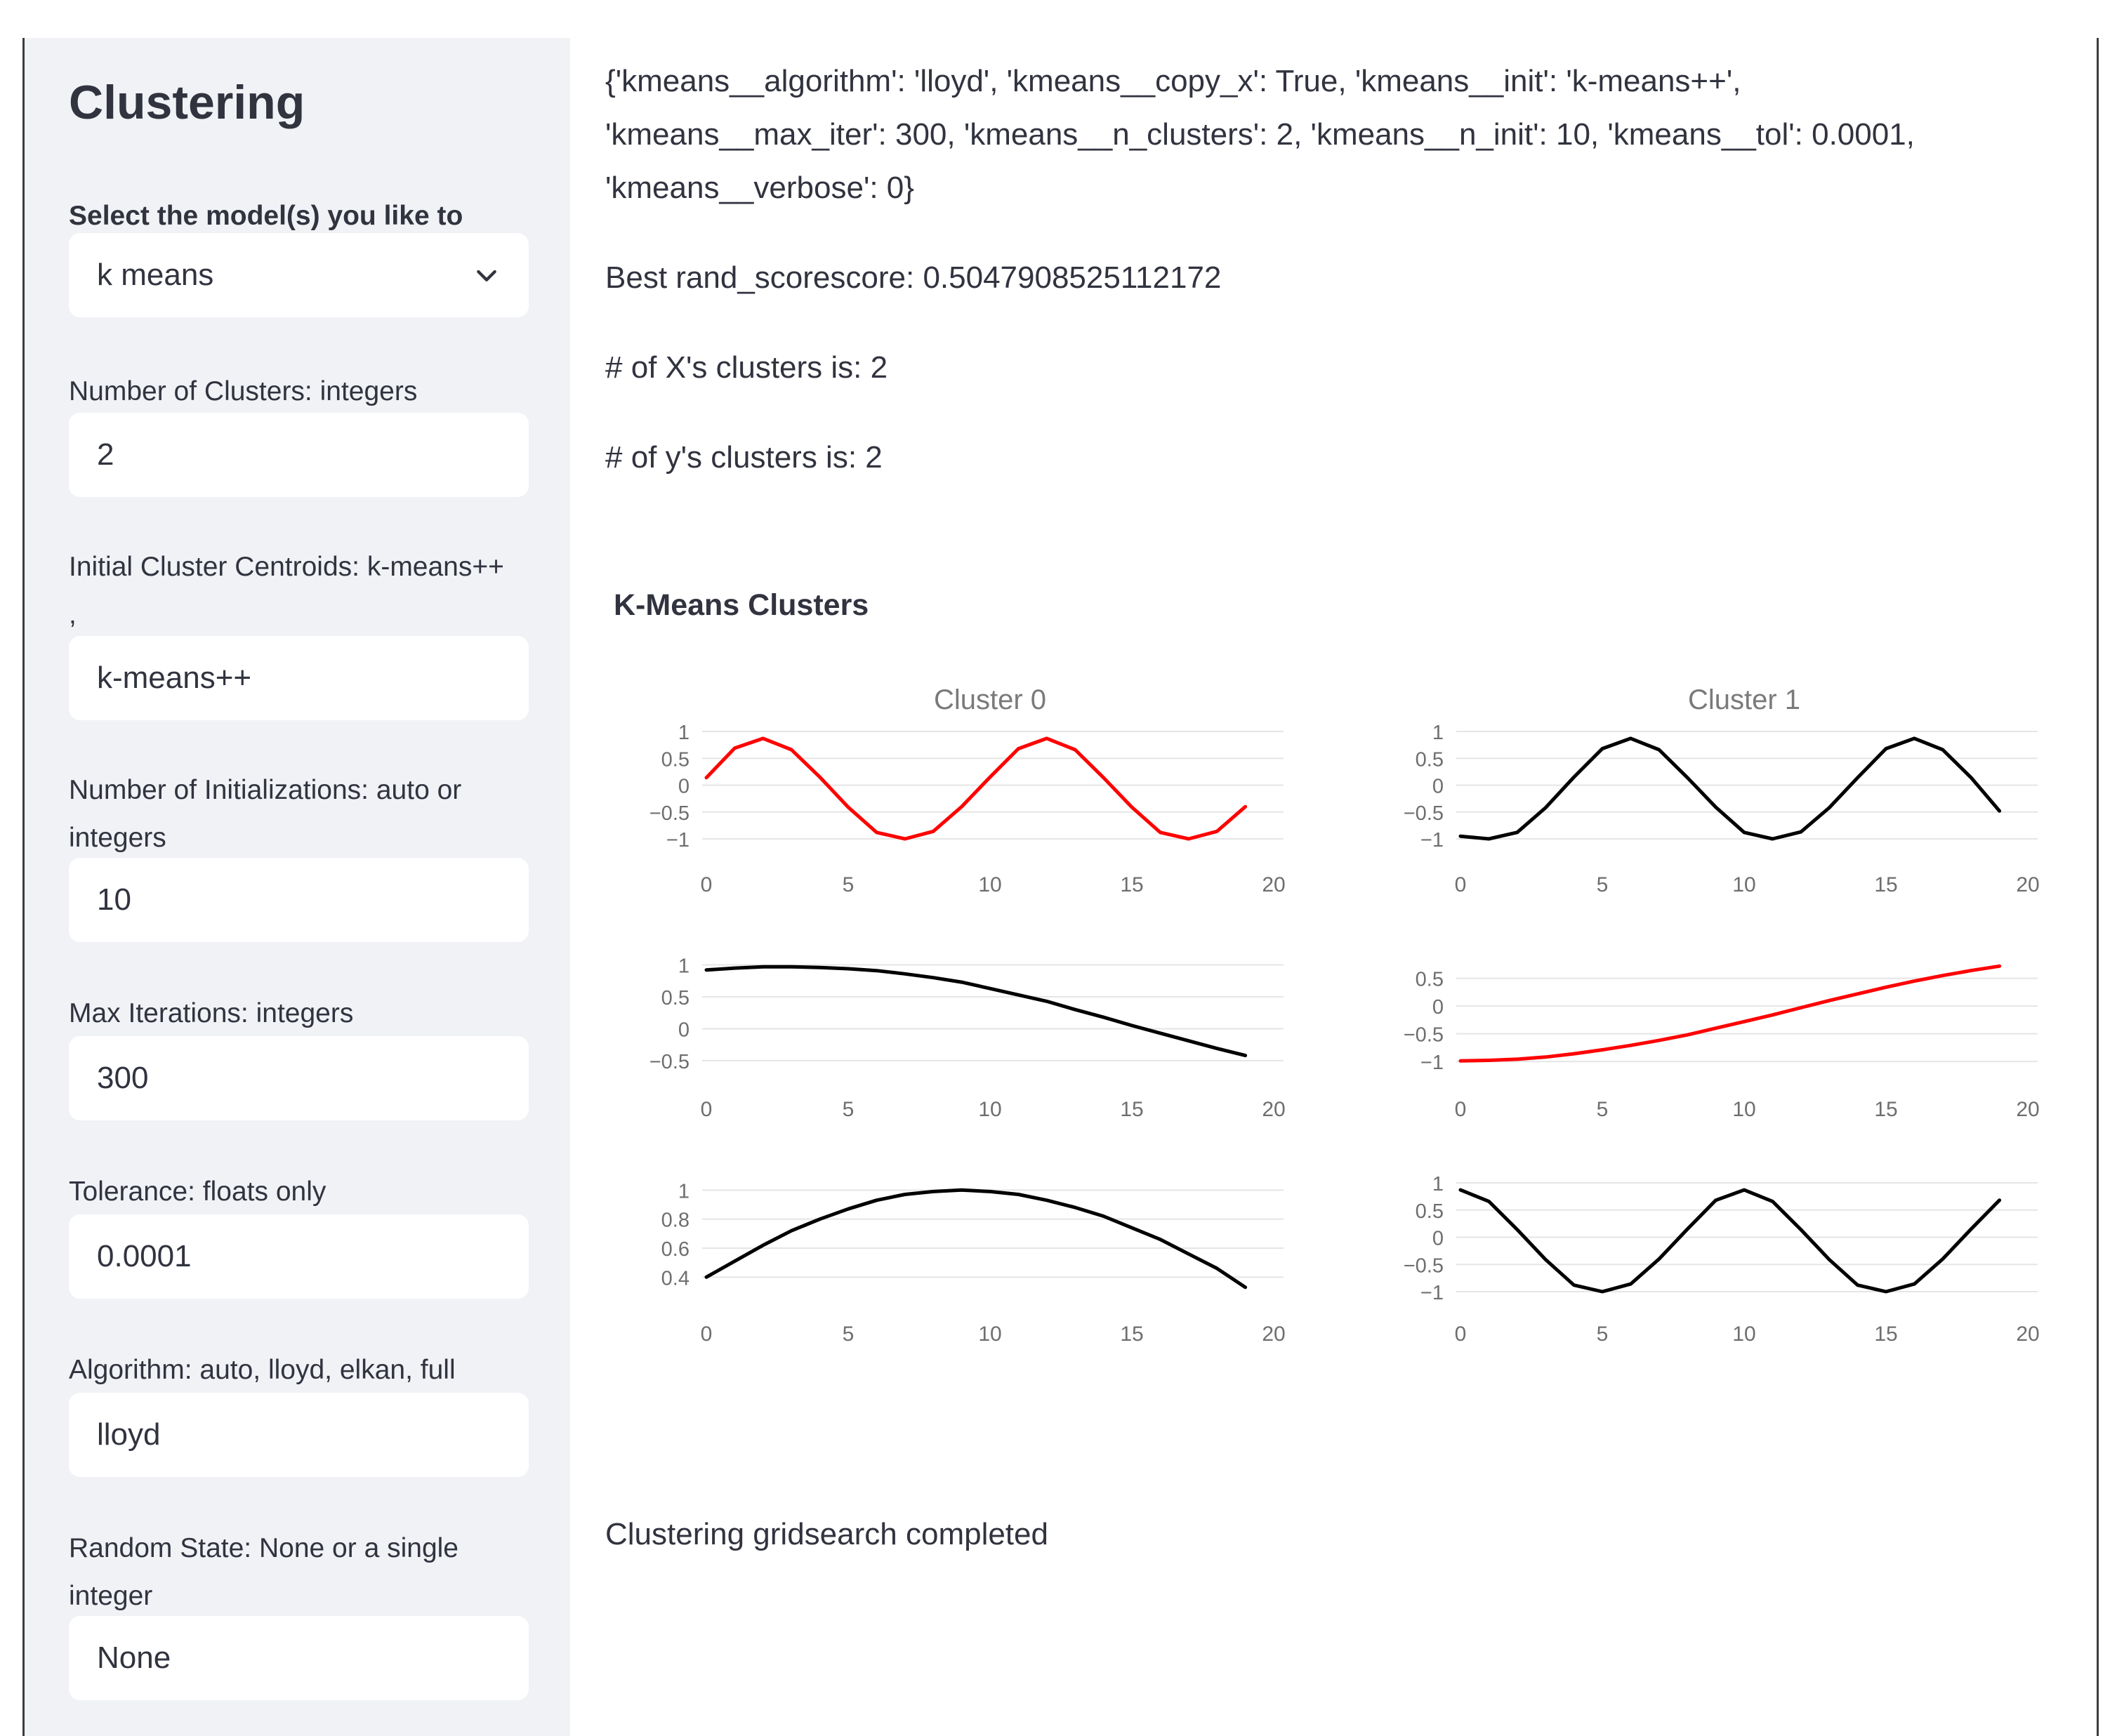  I want to click on init-input: k-means++, so click(299, 678).